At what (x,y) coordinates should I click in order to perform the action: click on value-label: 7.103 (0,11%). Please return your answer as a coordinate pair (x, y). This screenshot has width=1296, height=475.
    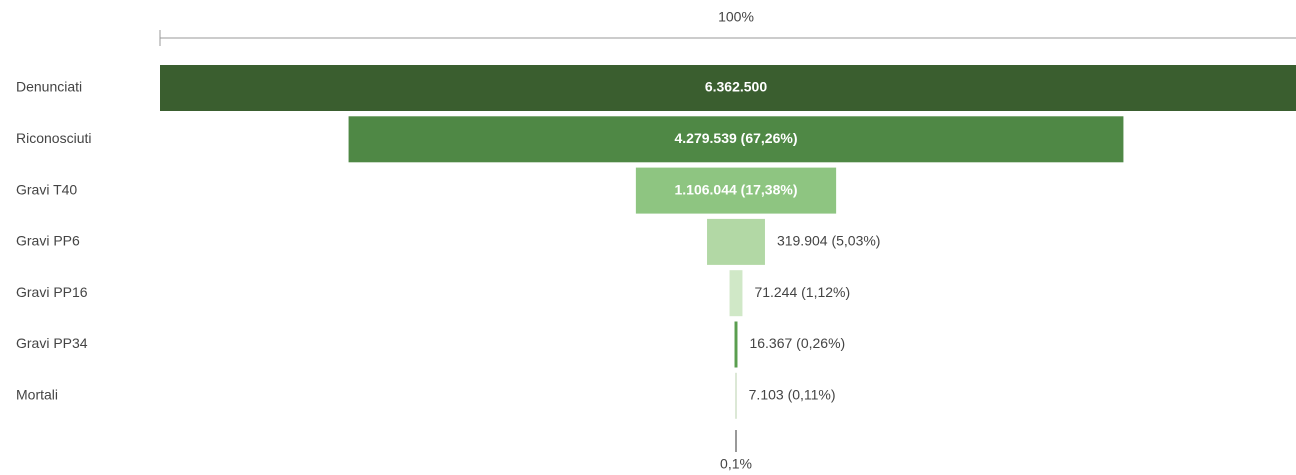
    Looking at the image, I should click on (792, 395).